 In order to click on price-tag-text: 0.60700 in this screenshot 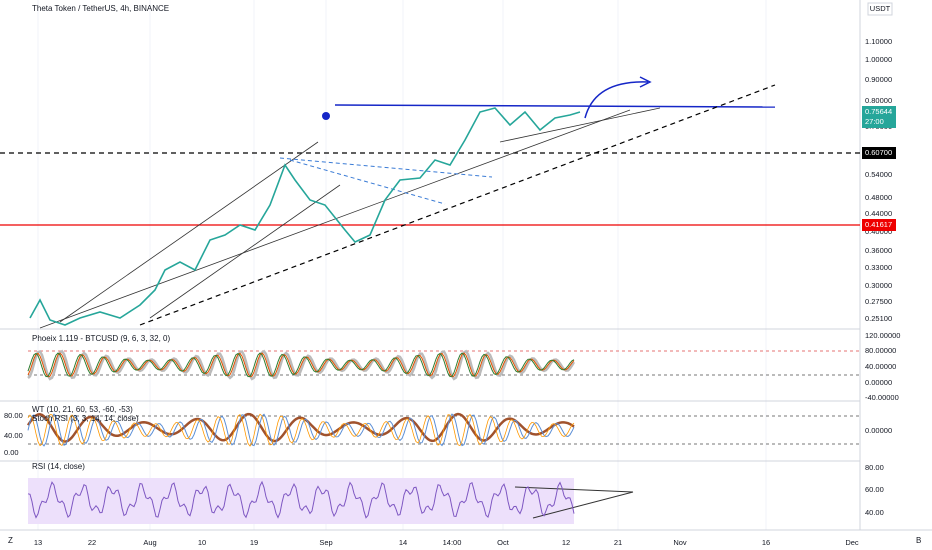, I will do `click(878, 152)`.